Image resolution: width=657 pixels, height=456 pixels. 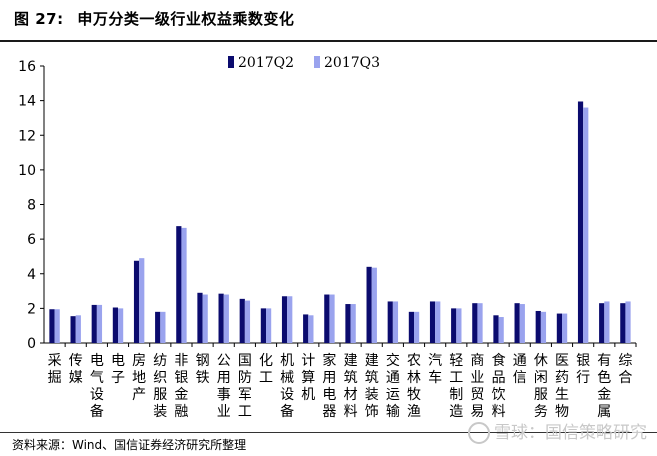 What do you see at coordinates (541, 386) in the screenshot?
I see `x-tick-label: 休闲服务` at bounding box center [541, 386].